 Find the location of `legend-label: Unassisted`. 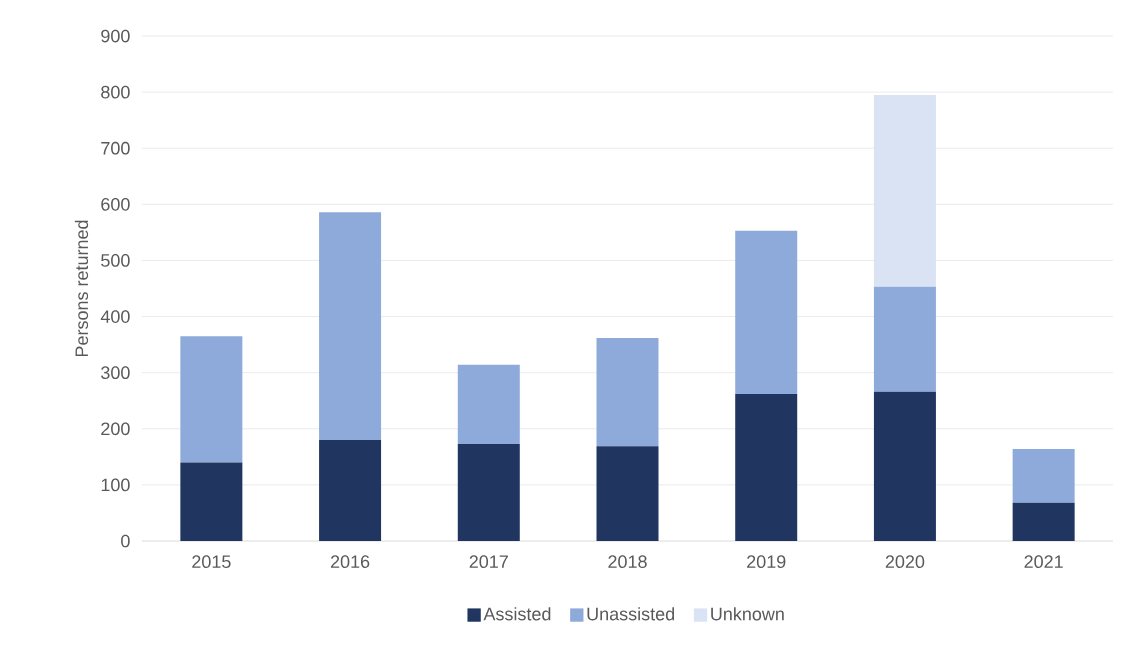

legend-label: Unassisted is located at coordinates (630, 614).